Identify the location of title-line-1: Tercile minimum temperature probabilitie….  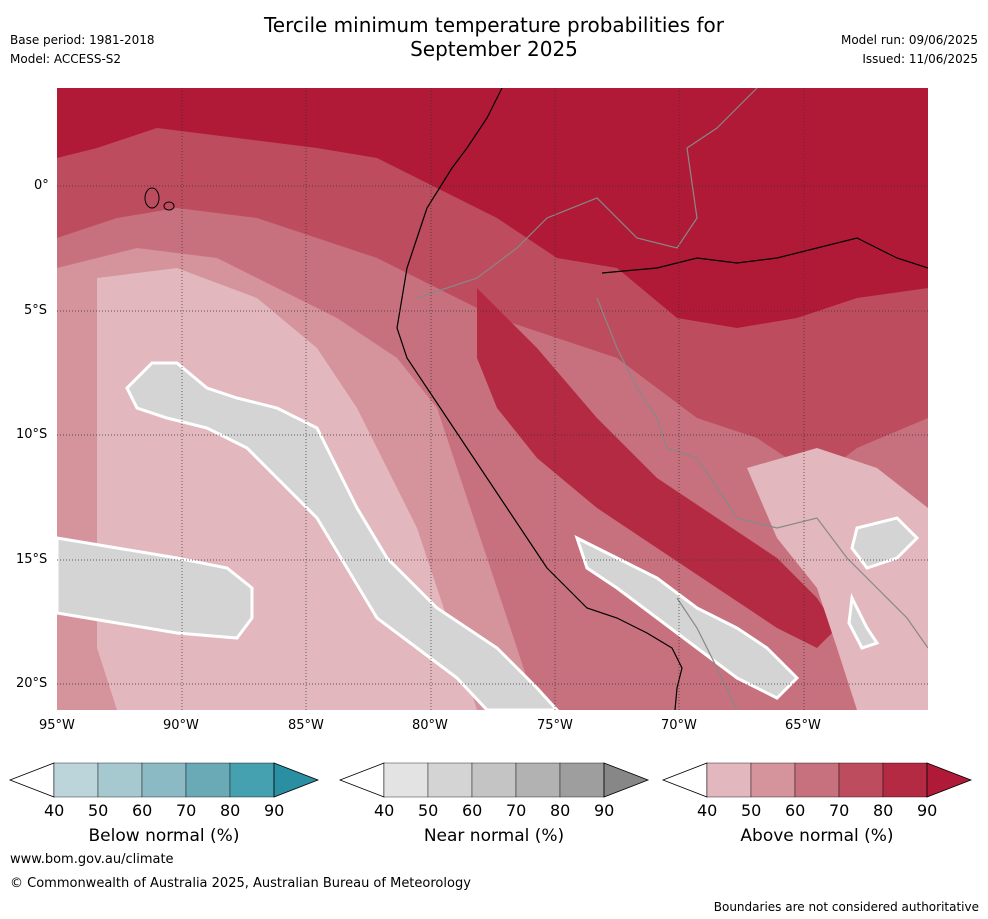
(494, 25).